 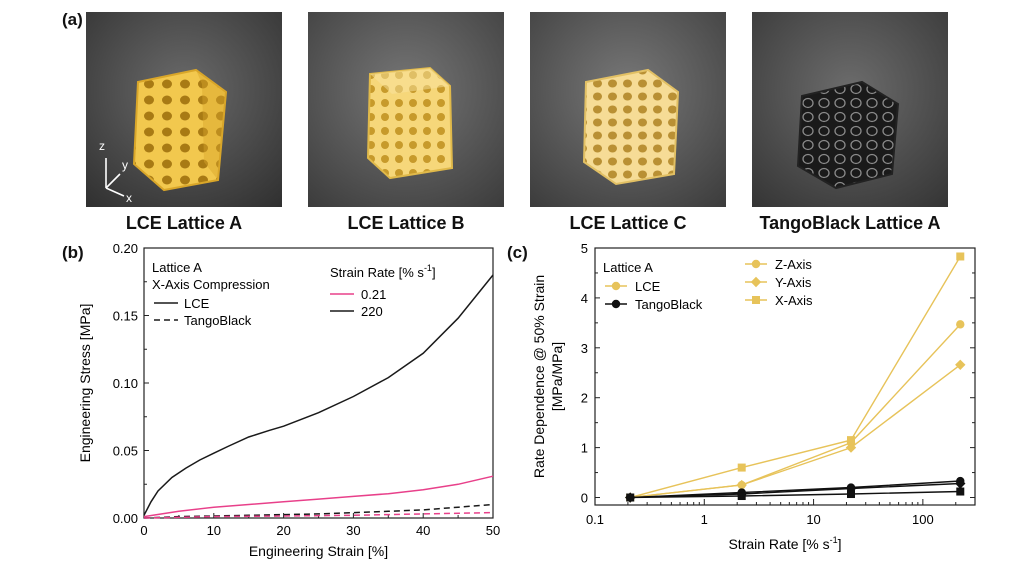 What do you see at coordinates (372, 311) in the screenshot?
I see `legend-rate-label-220: 220` at bounding box center [372, 311].